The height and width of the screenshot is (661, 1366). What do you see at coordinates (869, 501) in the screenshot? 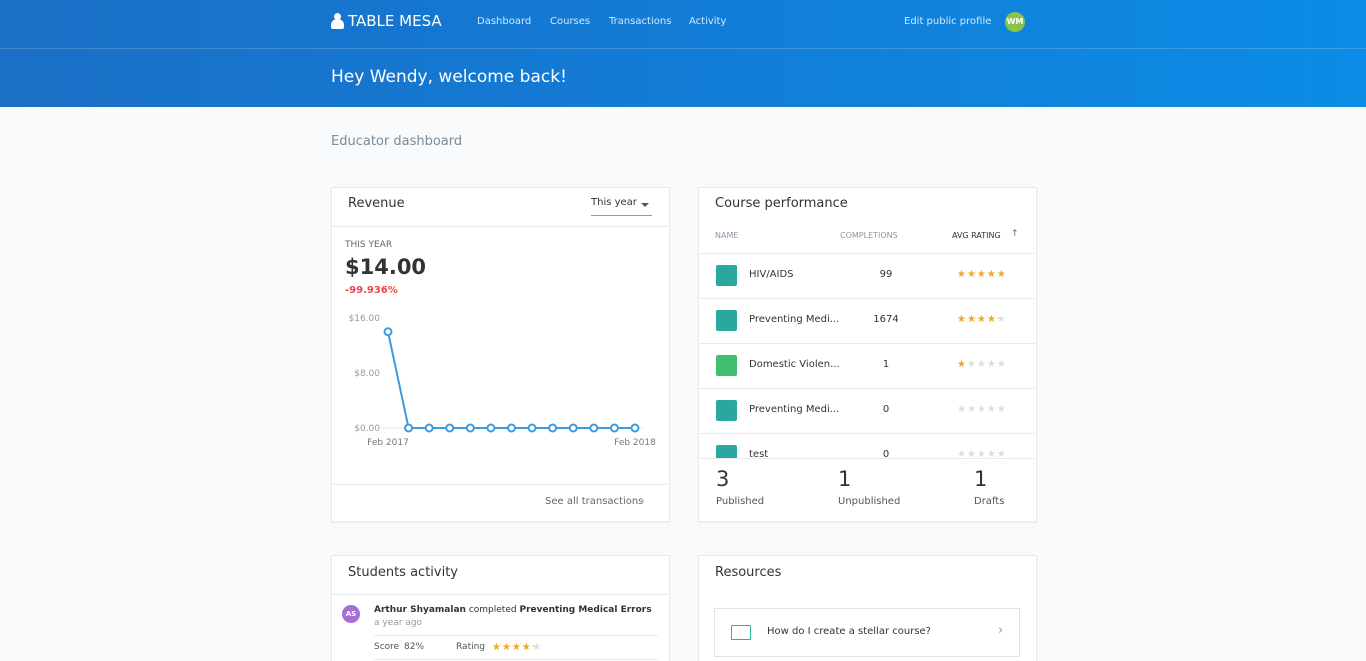
I see `stat-label: Unpublished` at bounding box center [869, 501].